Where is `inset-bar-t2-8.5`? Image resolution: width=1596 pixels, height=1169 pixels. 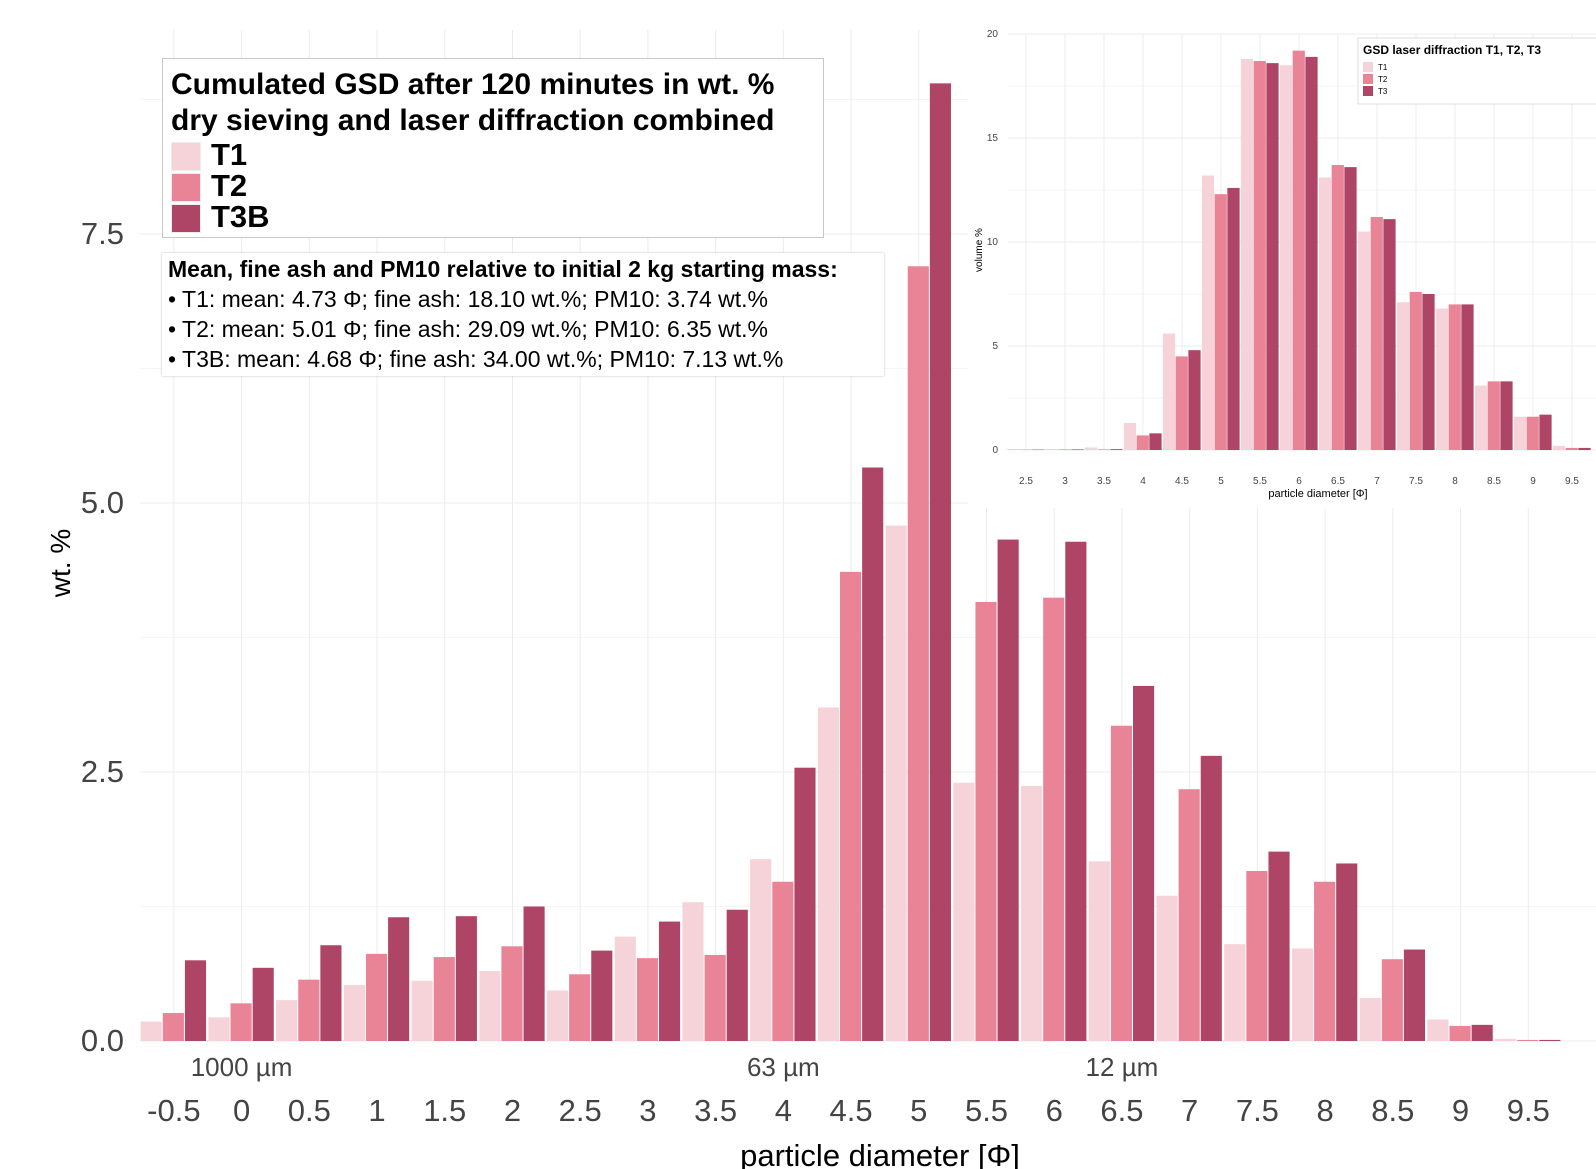 inset-bar-t2-8.5 is located at coordinates (1493, 415).